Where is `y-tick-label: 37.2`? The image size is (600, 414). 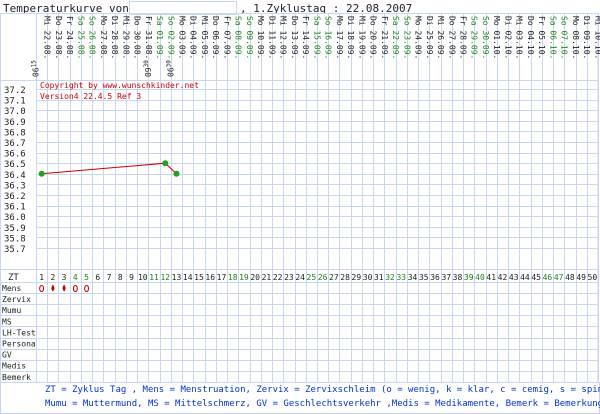 y-tick-label: 37.2 is located at coordinates (15, 91).